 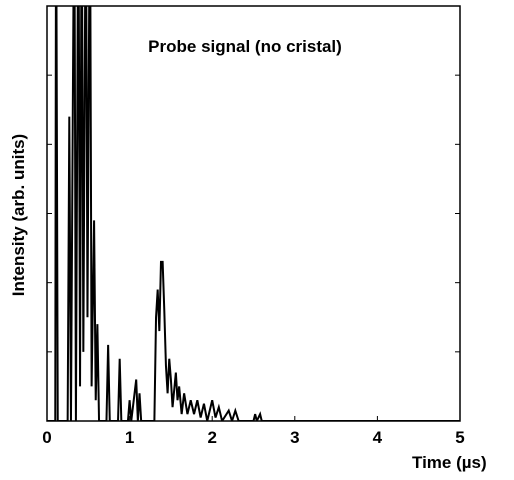 What do you see at coordinates (245, 46) in the screenshot?
I see `chart-title: Probe signal (no cristal)` at bounding box center [245, 46].